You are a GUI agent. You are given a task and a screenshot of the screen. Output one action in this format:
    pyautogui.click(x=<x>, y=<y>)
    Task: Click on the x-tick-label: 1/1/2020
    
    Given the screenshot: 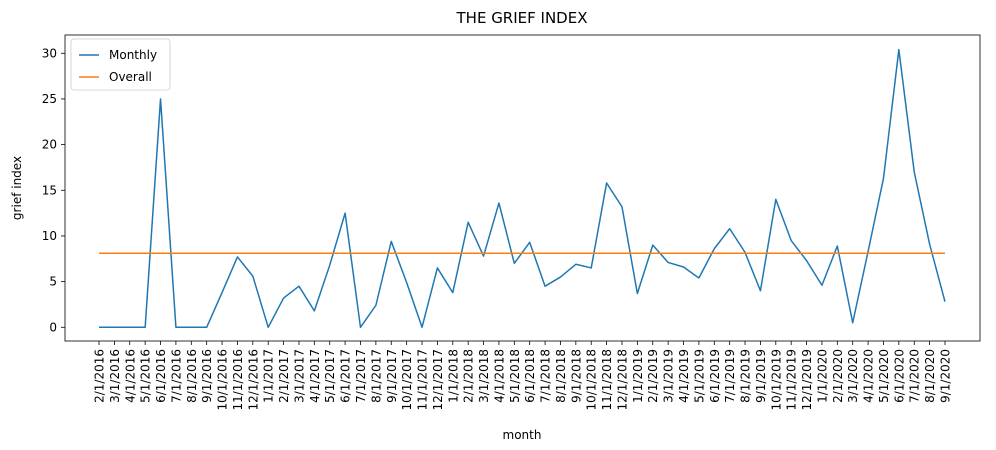 What is the action you would take?
    pyautogui.click(x=822, y=376)
    